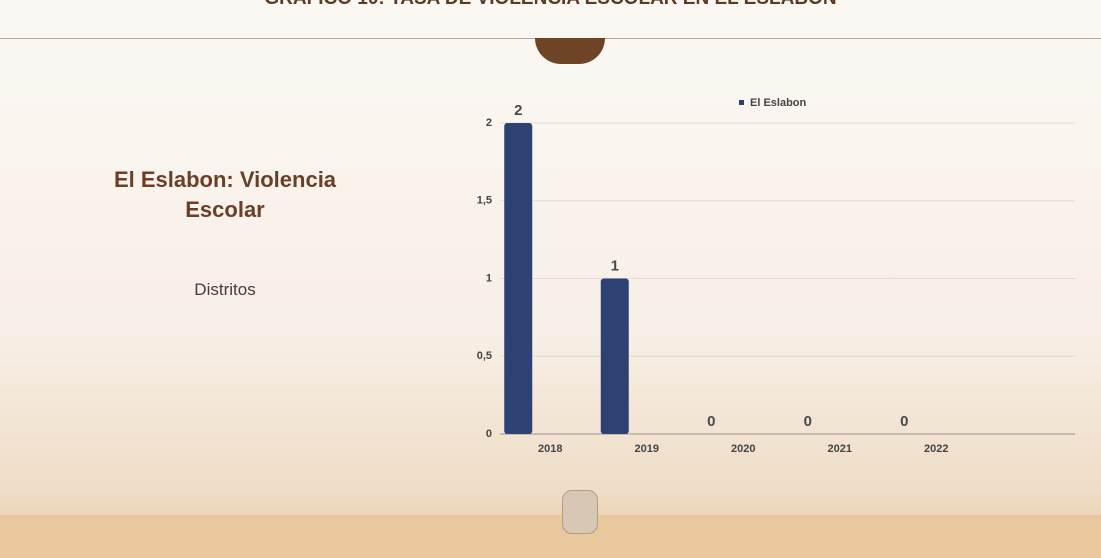  What do you see at coordinates (484, 201) in the screenshot?
I see `y-tick-label: 1,5` at bounding box center [484, 201].